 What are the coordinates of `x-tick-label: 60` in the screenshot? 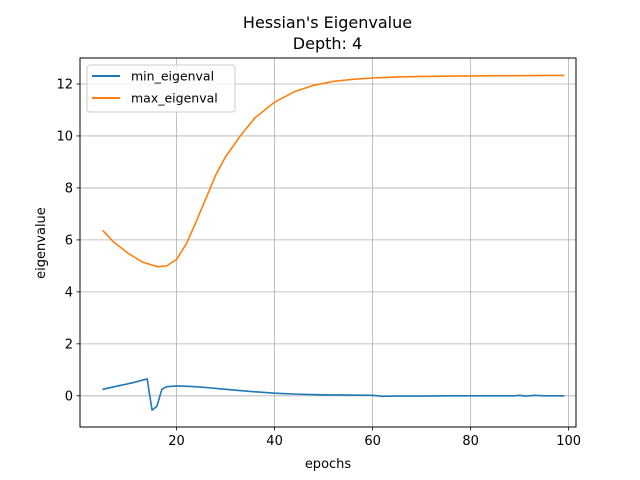 It's located at (372, 441).